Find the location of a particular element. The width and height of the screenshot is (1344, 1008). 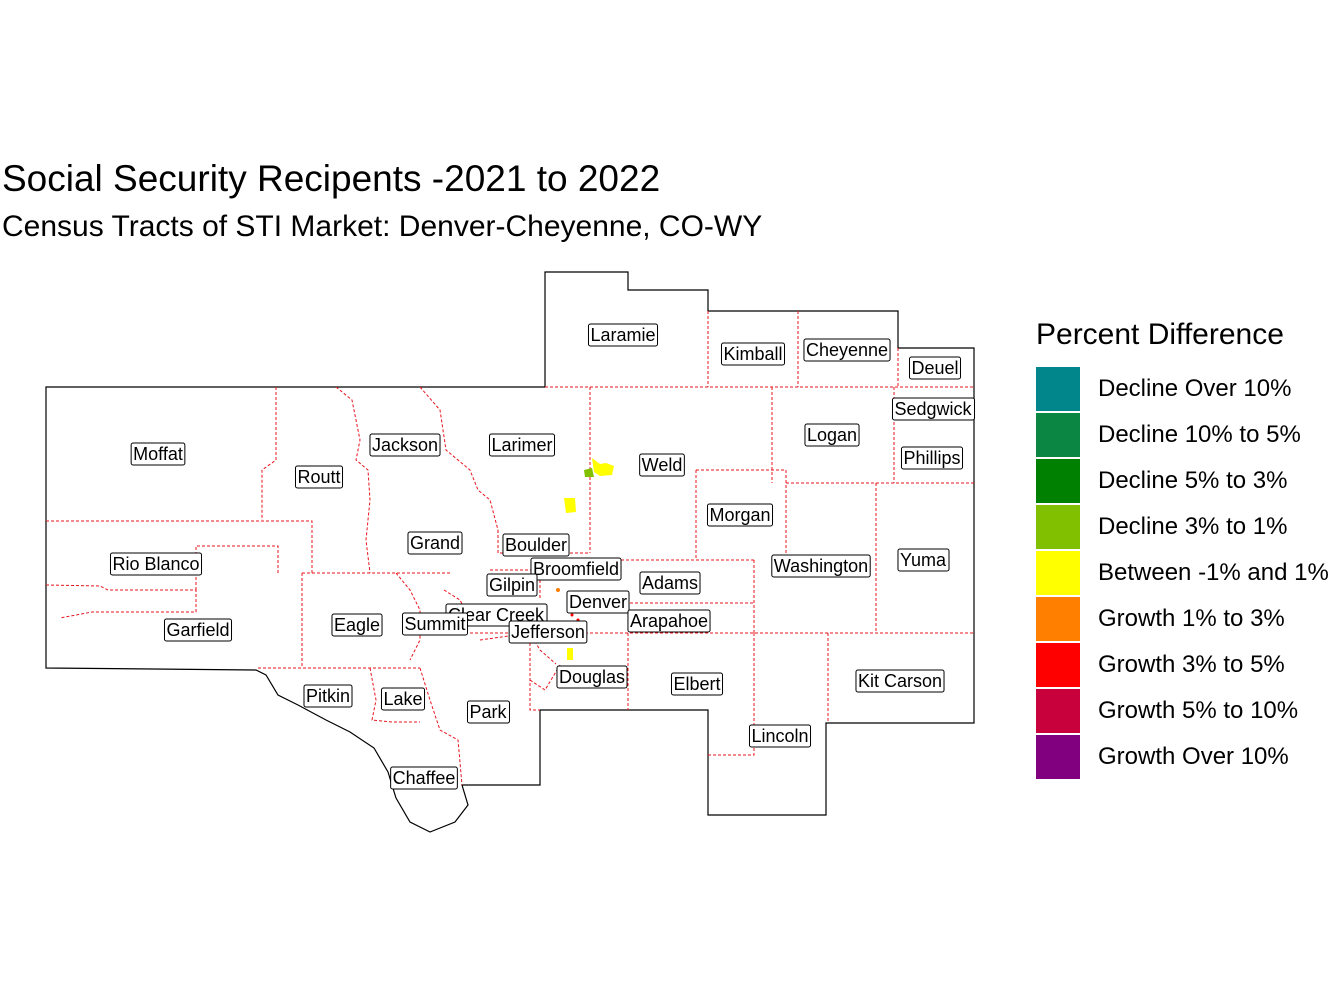

tract-fills is located at coordinates (585, 559).